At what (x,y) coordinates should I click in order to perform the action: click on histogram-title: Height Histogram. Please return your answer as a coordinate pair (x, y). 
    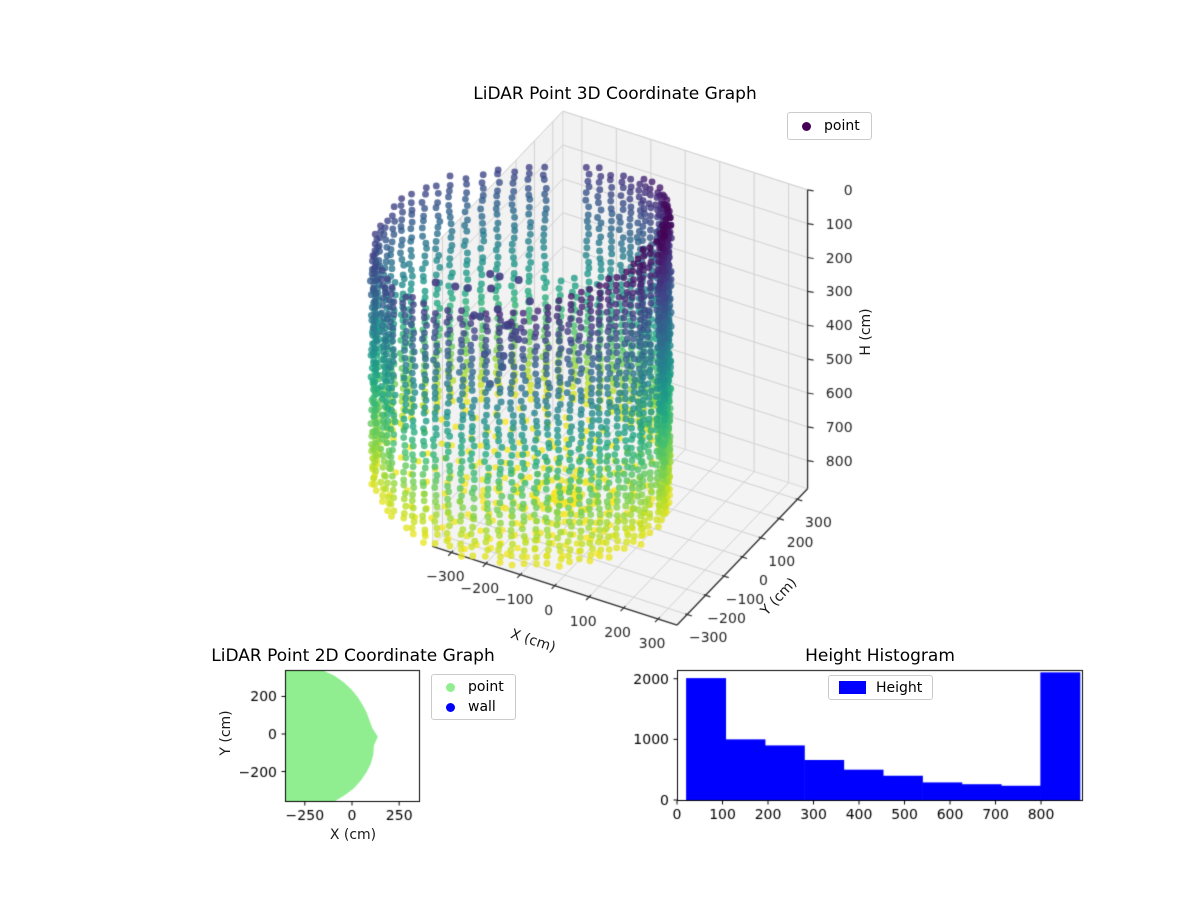
    Looking at the image, I should click on (880, 656).